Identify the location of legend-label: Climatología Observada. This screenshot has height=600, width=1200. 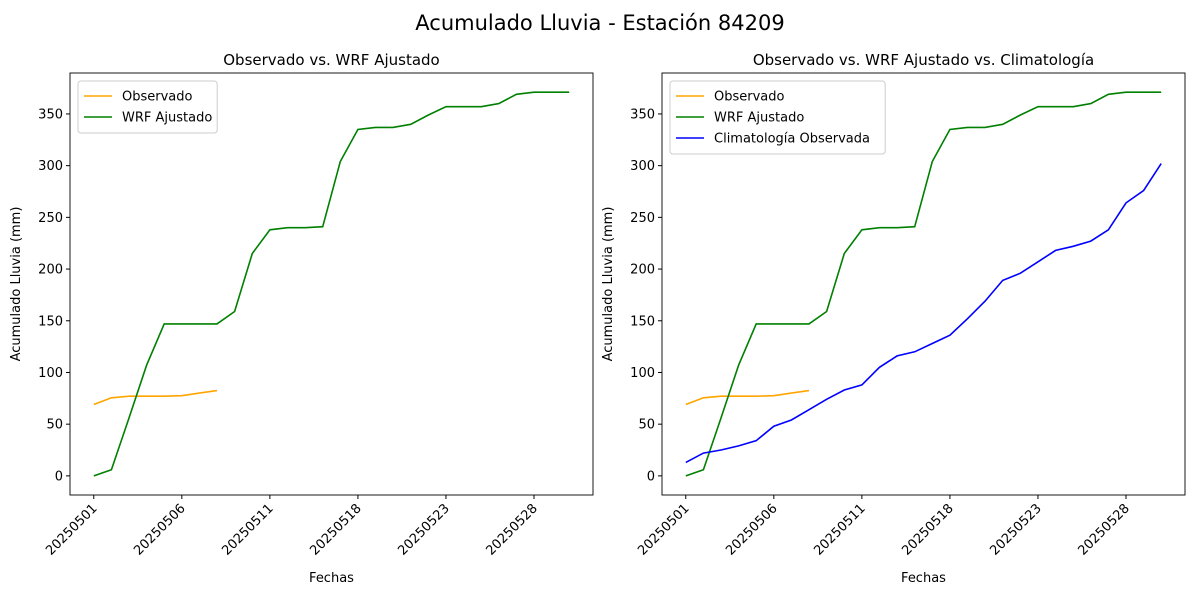
(792, 139).